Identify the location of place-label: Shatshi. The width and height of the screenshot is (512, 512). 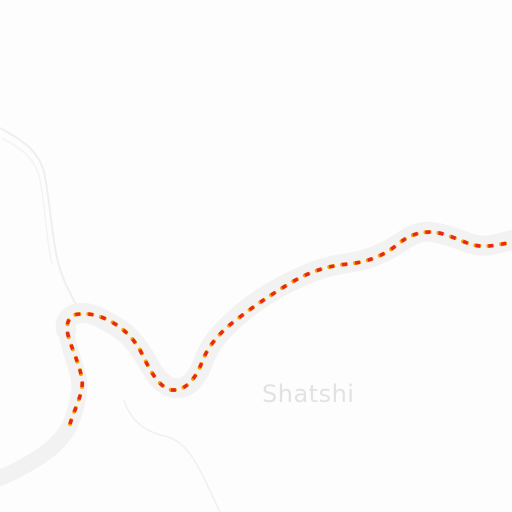
(308, 394).